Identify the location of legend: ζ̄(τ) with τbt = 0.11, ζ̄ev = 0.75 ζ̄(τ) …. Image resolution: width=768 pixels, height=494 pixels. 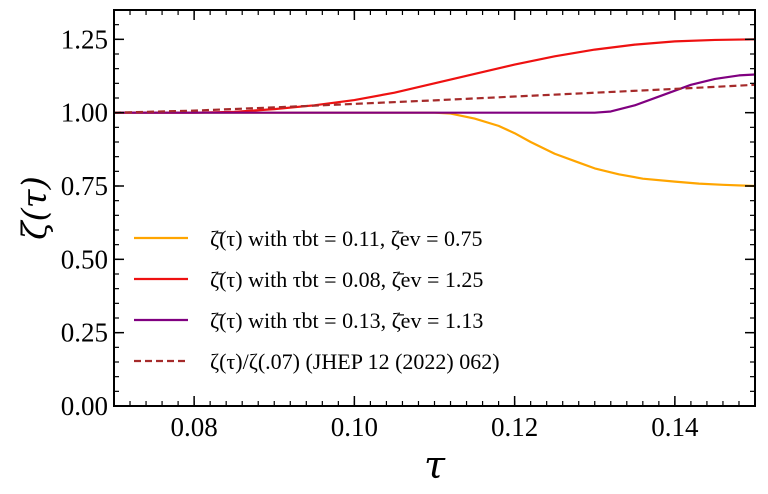
(317, 300).